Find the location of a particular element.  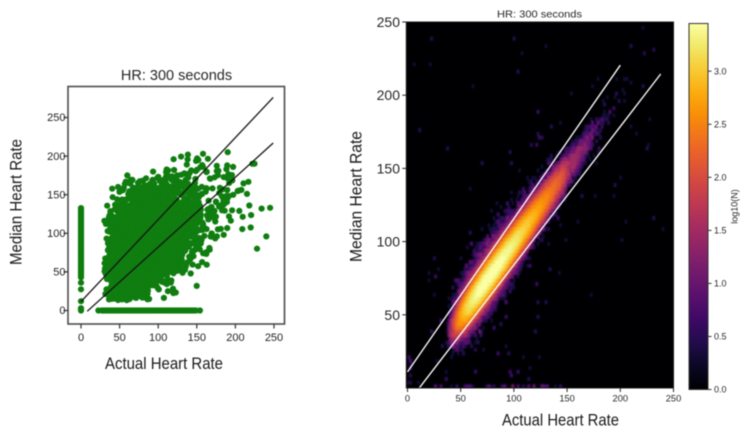

svg-text: 2.0 is located at coordinates (720, 178).